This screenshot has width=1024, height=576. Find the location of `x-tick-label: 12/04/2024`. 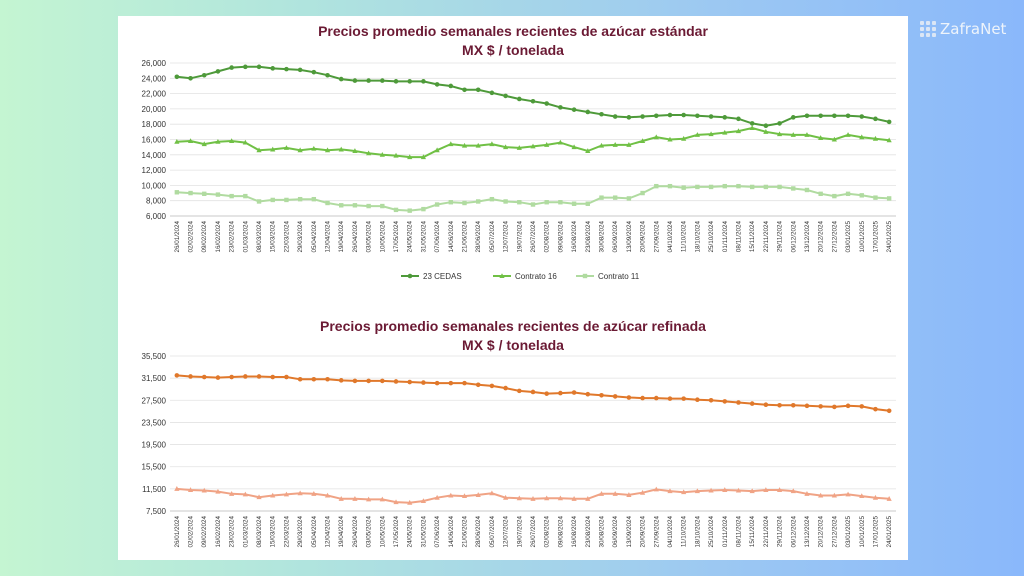

x-tick-label: 12/04/2024 is located at coordinates (328, 237).